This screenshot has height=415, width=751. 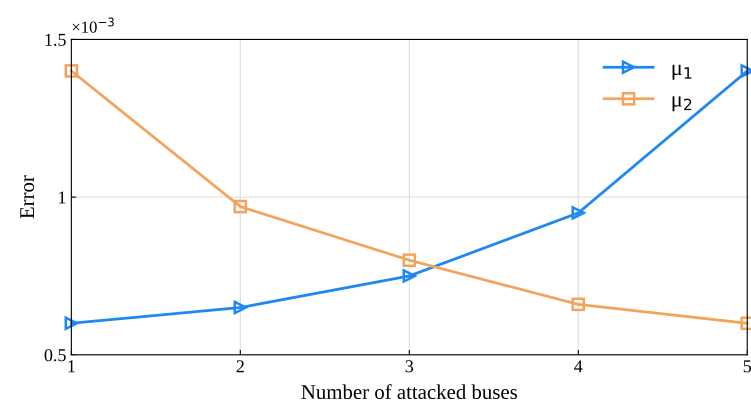 What do you see at coordinates (578, 366) in the screenshot?
I see `x-tick-label: 4` at bounding box center [578, 366].